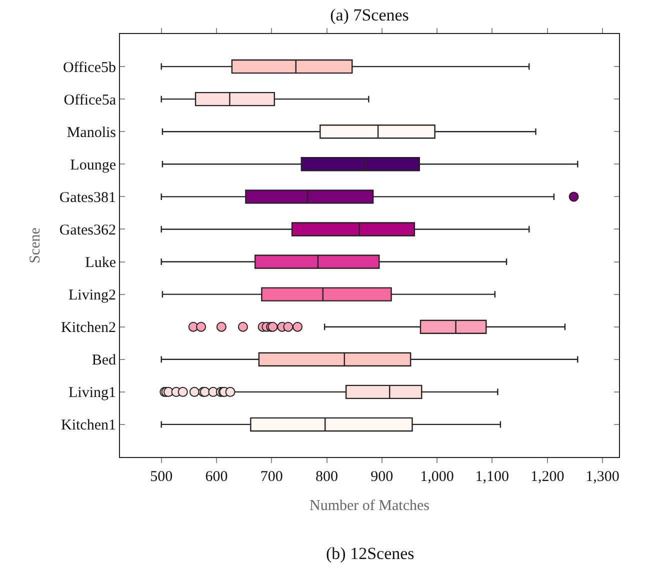  What do you see at coordinates (87, 230) in the screenshot?
I see `y-tick-label: Gates362` at bounding box center [87, 230].